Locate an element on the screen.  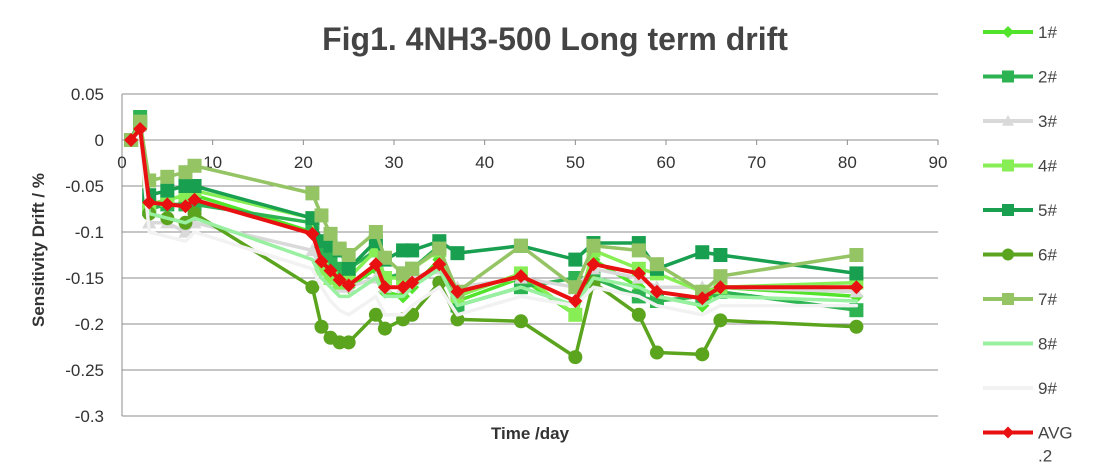
x-tick-label: 70 is located at coordinates (756, 162).